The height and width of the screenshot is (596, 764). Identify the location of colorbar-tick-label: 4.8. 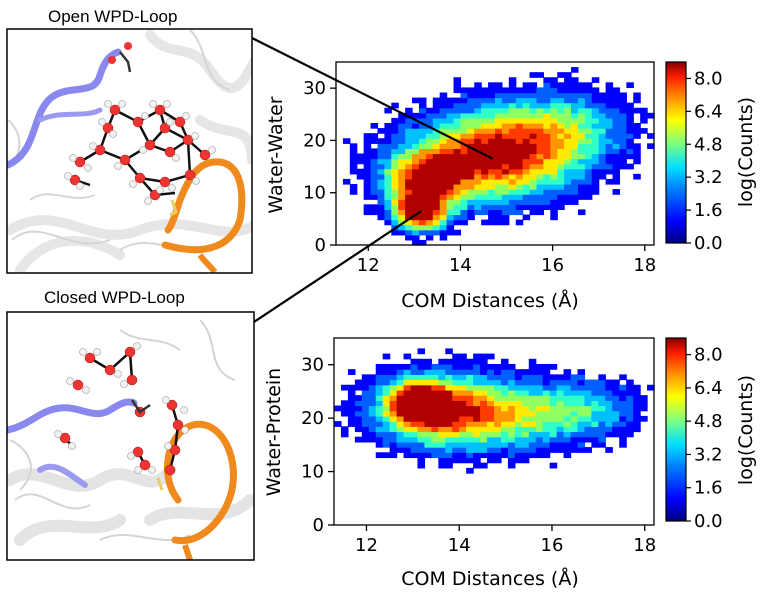
(708, 144).